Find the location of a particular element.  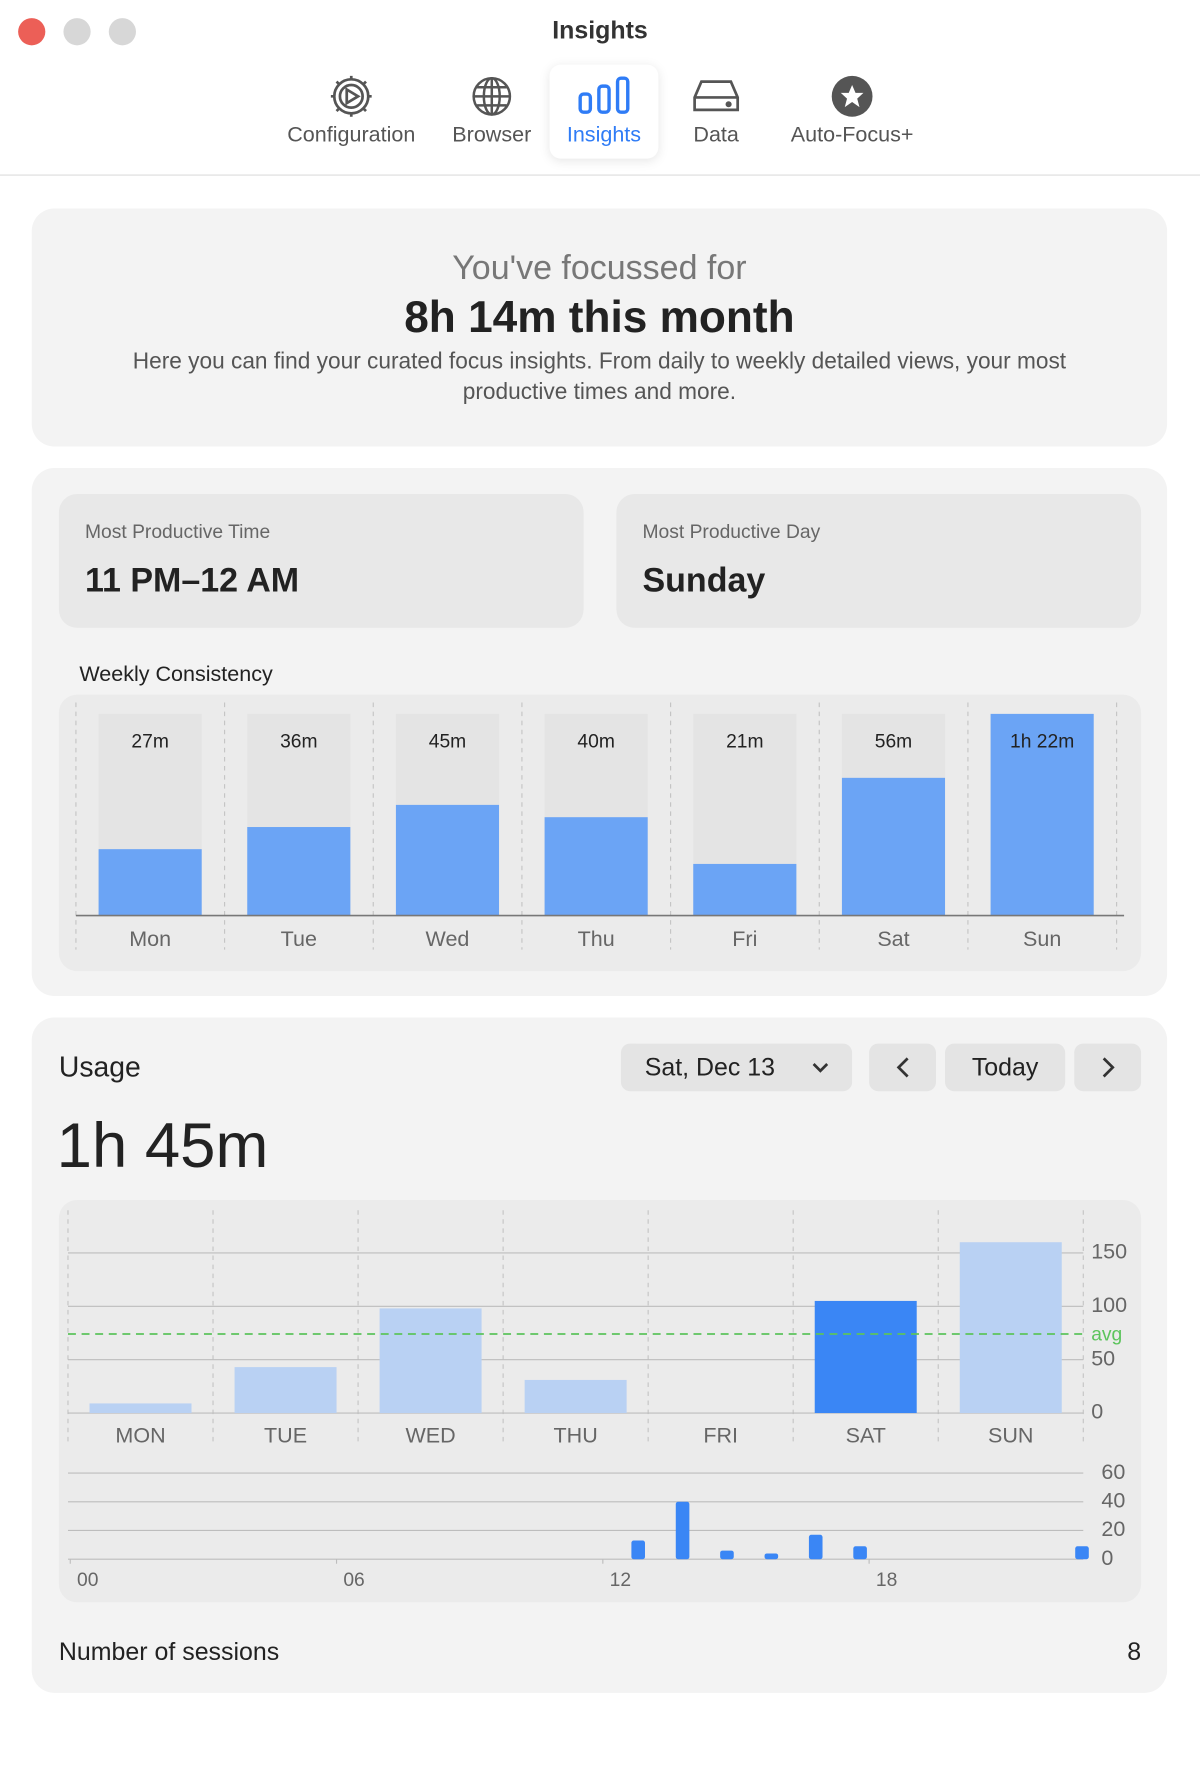

value-label: 40m is located at coordinates (595, 741).